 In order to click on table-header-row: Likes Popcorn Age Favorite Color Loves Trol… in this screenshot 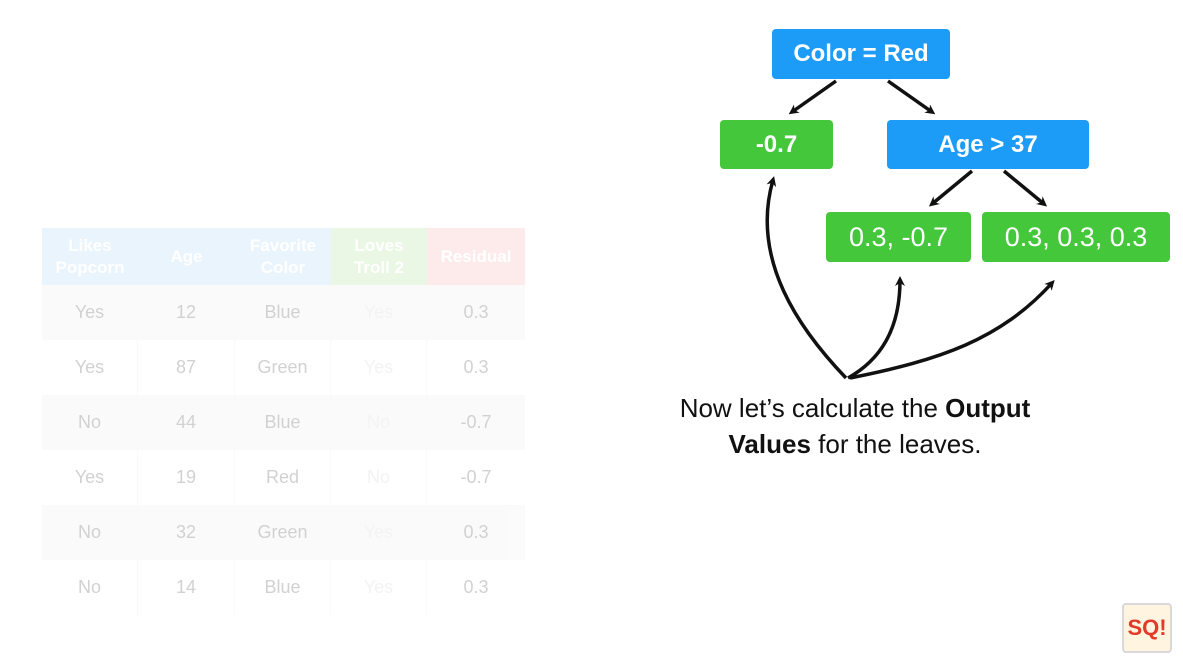, I will do `click(283, 256)`.